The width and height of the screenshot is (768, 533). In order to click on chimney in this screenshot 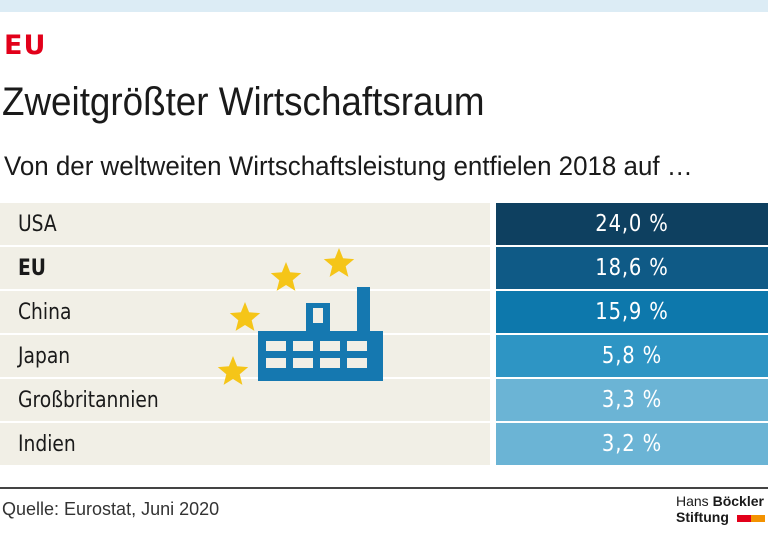, I will do `click(363, 309)`.